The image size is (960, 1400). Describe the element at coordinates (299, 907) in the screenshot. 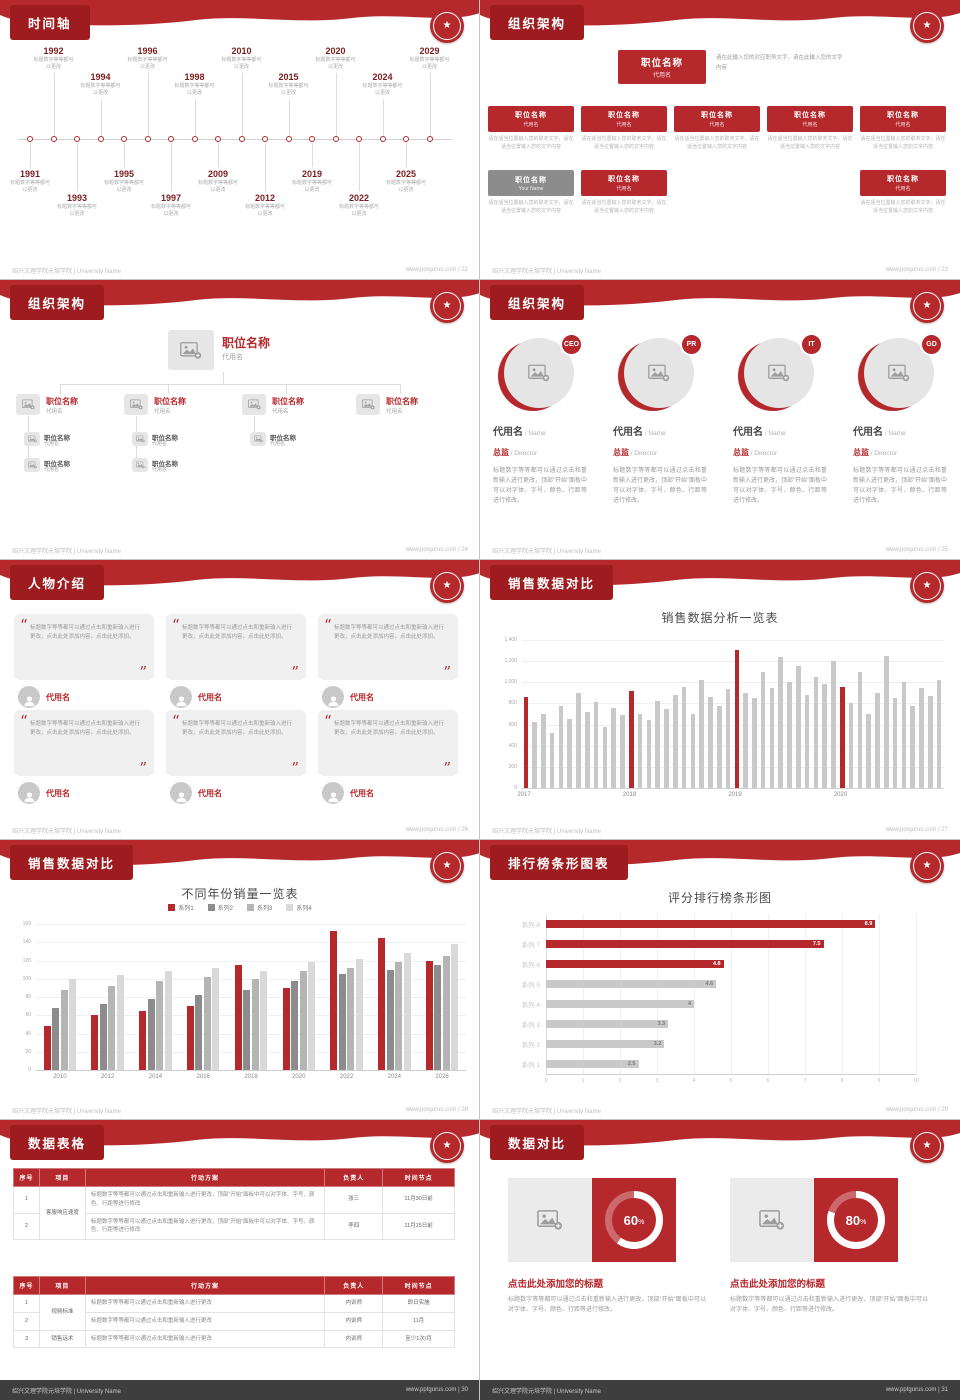

I see `legend-item: 系列4` at that location.